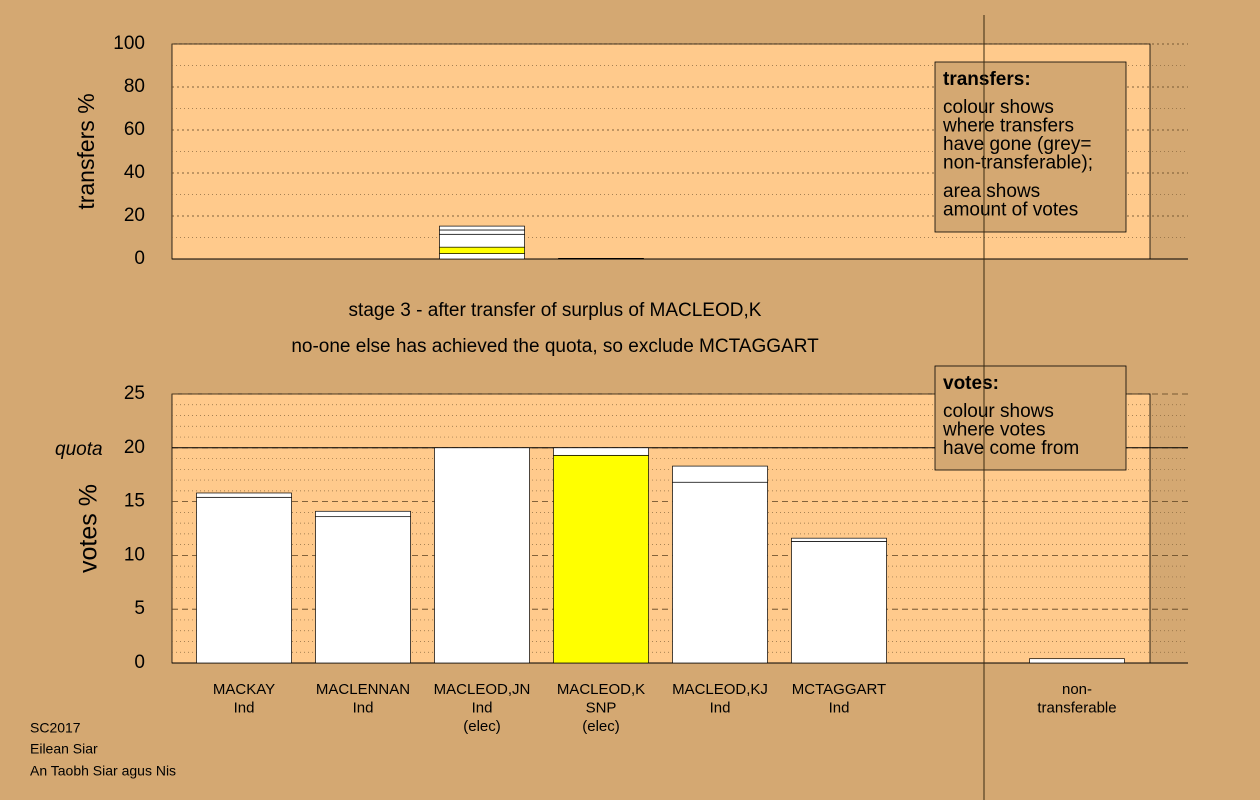 The width and height of the screenshot is (1260, 800). What do you see at coordinates (134, 554) in the screenshot?
I see `y-tick-label: 10` at bounding box center [134, 554].